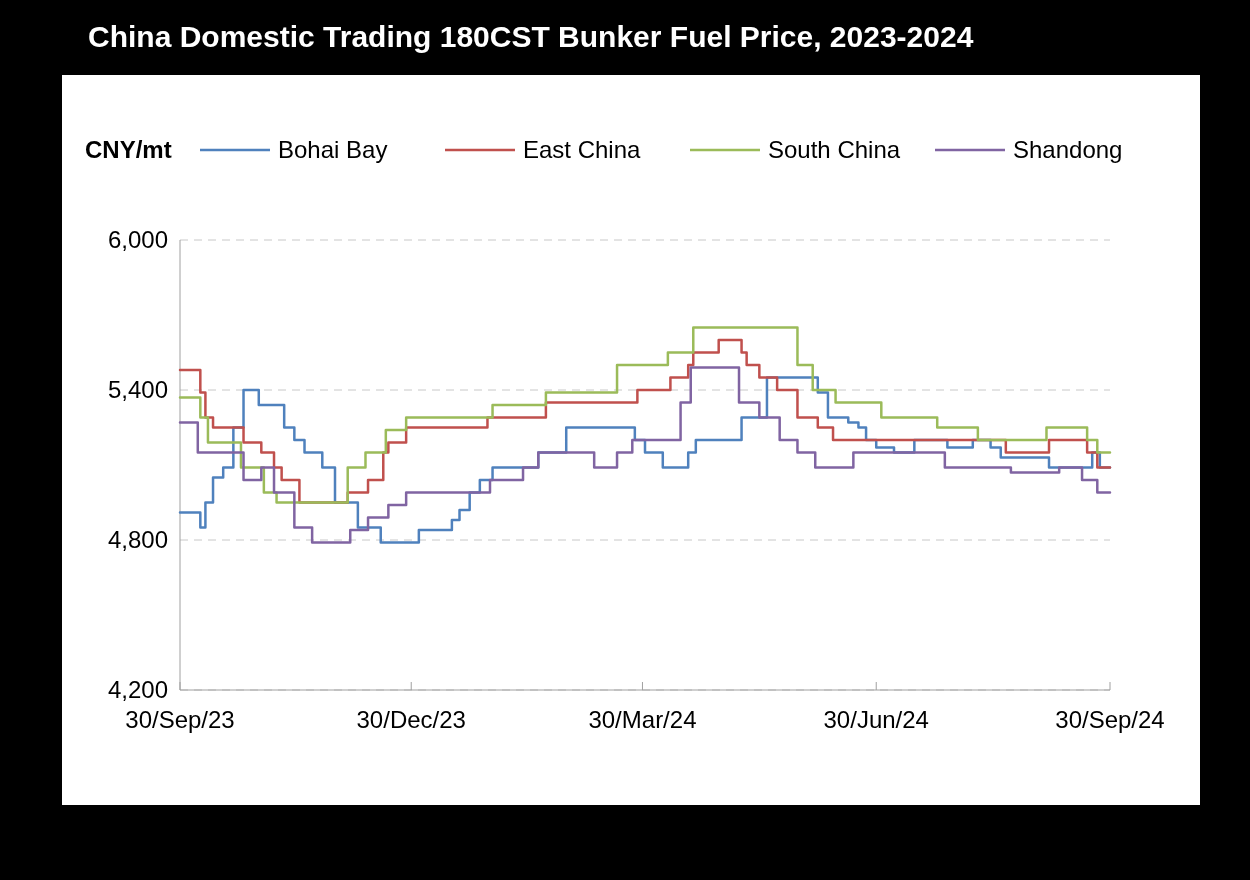 The image size is (1250, 880). Describe the element at coordinates (642, 719) in the screenshot. I see `x-tick-label: 30/Mar/24` at that location.